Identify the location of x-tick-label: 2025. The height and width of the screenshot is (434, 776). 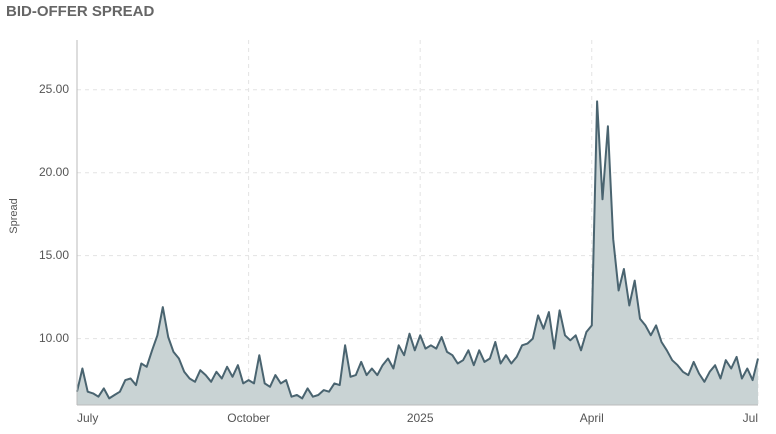
(420, 418).